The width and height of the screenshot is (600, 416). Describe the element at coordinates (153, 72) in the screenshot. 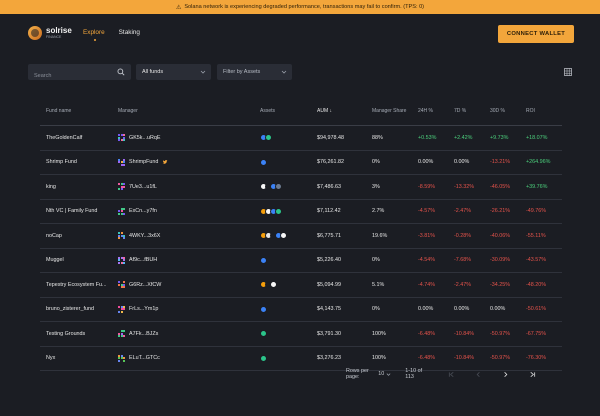

I see `funds-select-value: All funds` at that location.